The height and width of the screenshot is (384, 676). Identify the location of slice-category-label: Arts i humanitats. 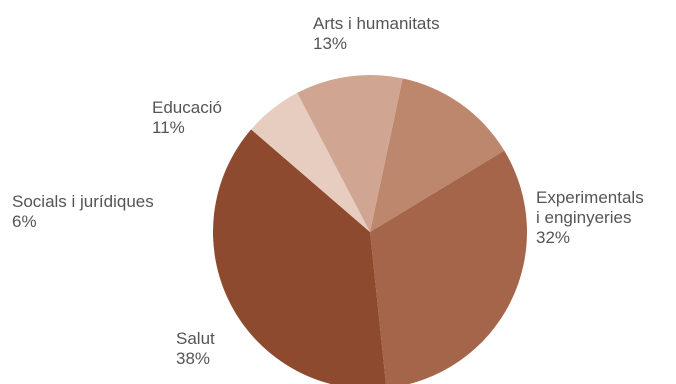
(376, 23).